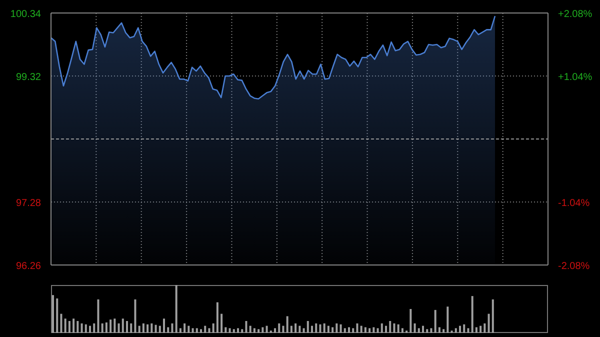  Describe the element at coordinates (29, 203) in the screenshot. I see `y-tick-label: 97.28` at that location.